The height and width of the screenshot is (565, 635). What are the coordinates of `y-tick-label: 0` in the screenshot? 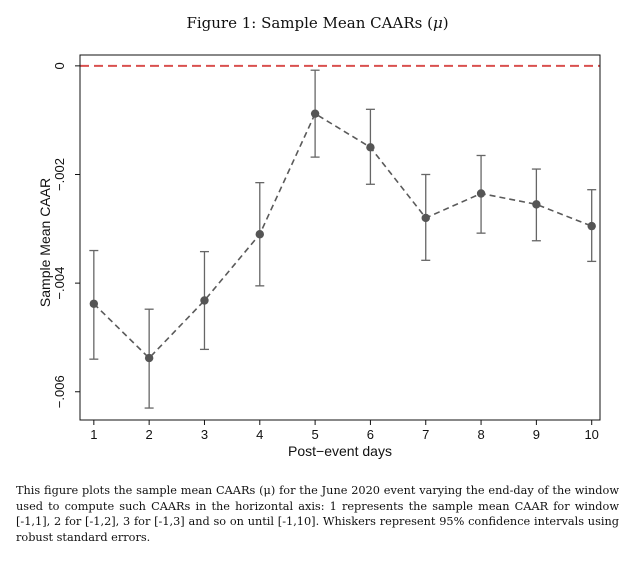 It's located at (59, 65).